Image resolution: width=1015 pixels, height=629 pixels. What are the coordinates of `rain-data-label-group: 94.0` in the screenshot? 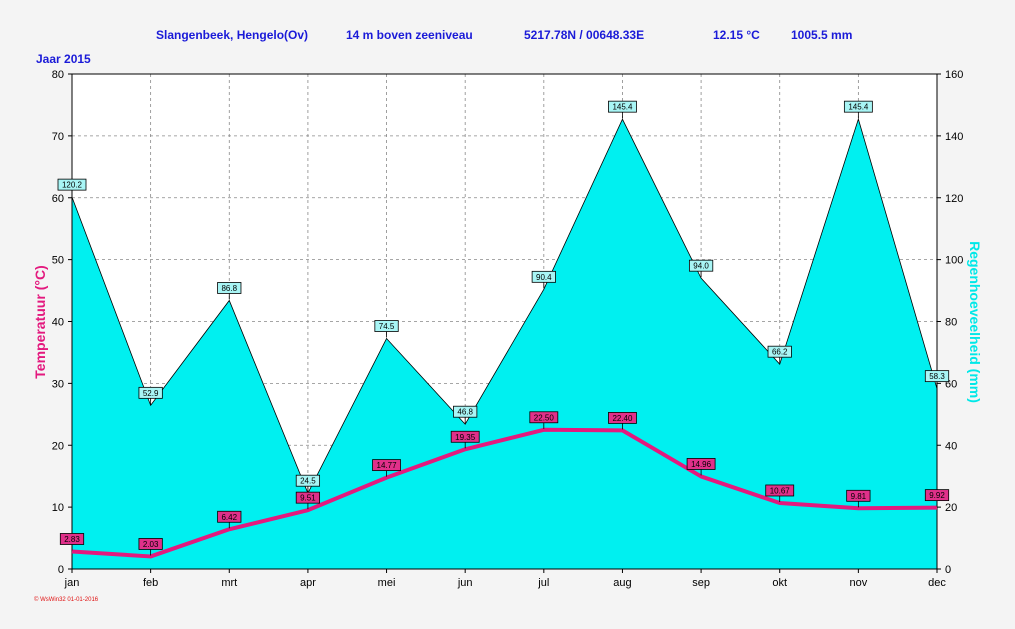 It's located at (701, 268).